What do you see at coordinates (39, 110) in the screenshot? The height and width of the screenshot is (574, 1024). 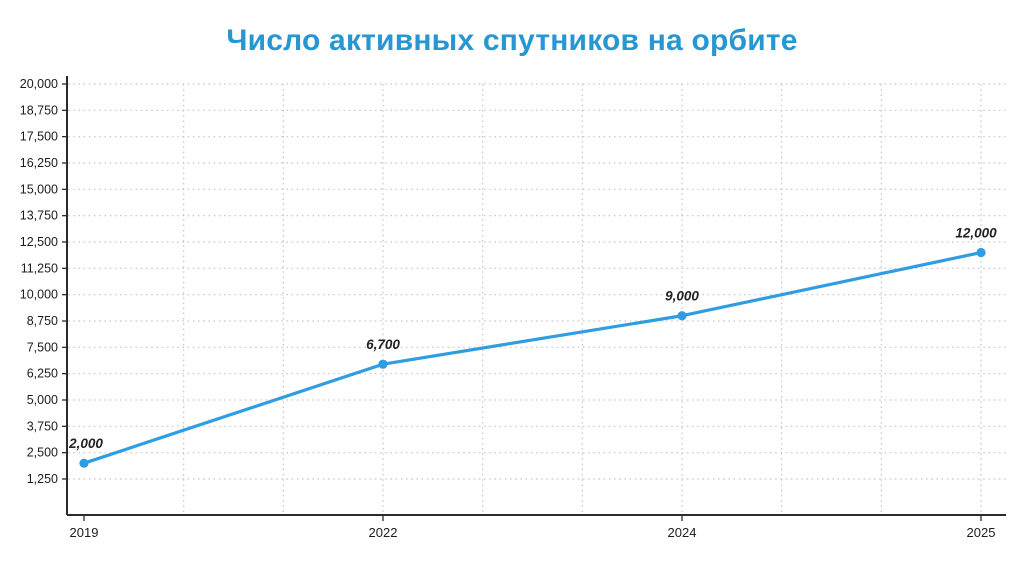 I see `svg-text: 18,750` at bounding box center [39, 110].